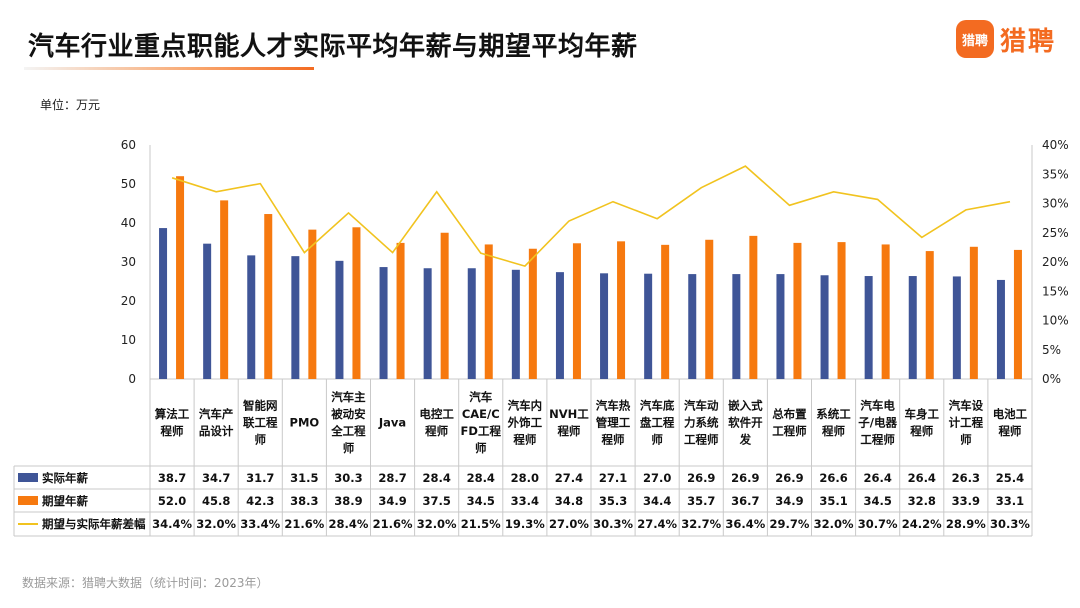  What do you see at coordinates (922, 478) in the screenshot?
I see `data-label: 26.4` at bounding box center [922, 478].